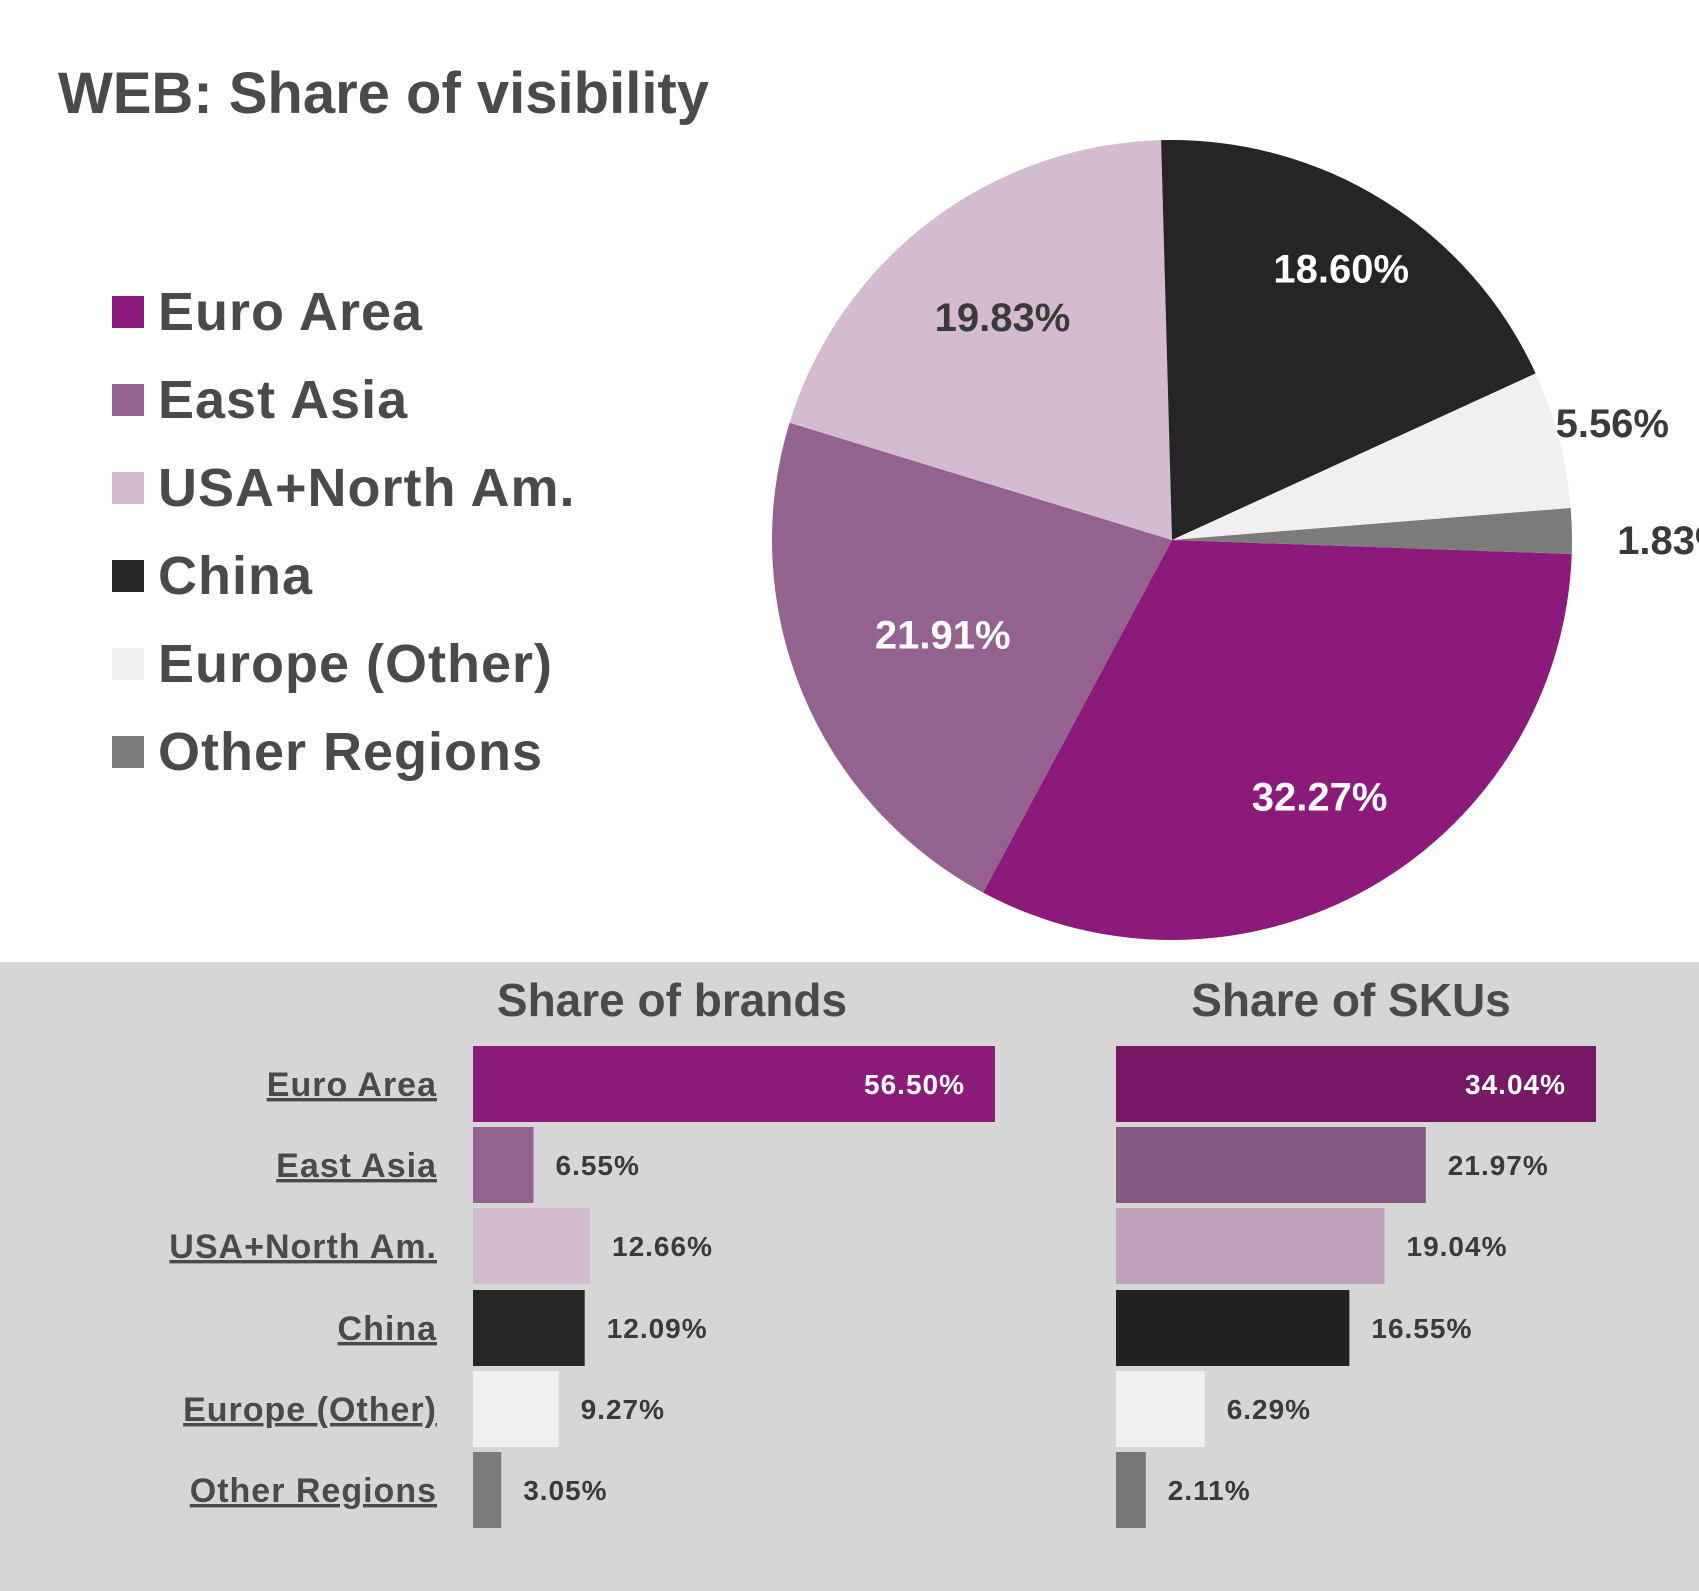  Describe the element at coordinates (657, 1328) in the screenshot. I see `bar-value-label: 12.09%` at that location.